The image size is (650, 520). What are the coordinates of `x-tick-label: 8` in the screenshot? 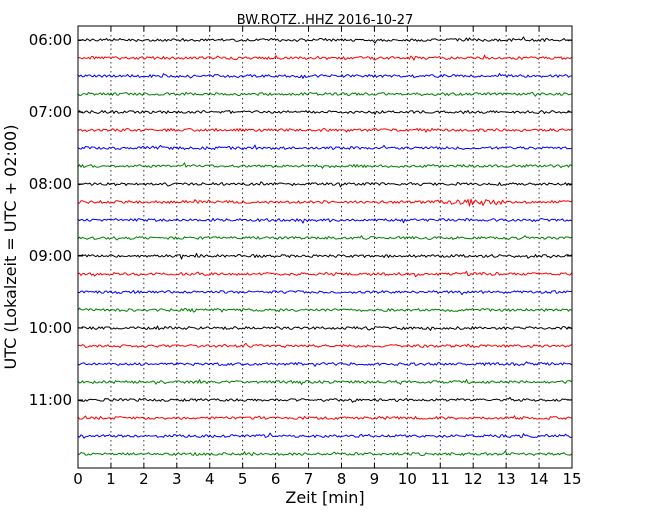 It's located at (342, 479).